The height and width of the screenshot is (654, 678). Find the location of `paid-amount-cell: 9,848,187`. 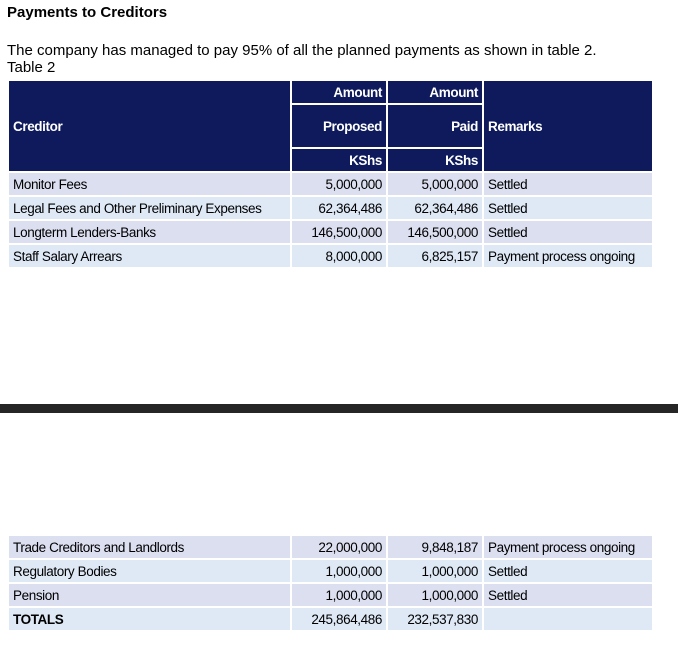

paid-amount-cell: 9,848,187 is located at coordinates (435, 547).